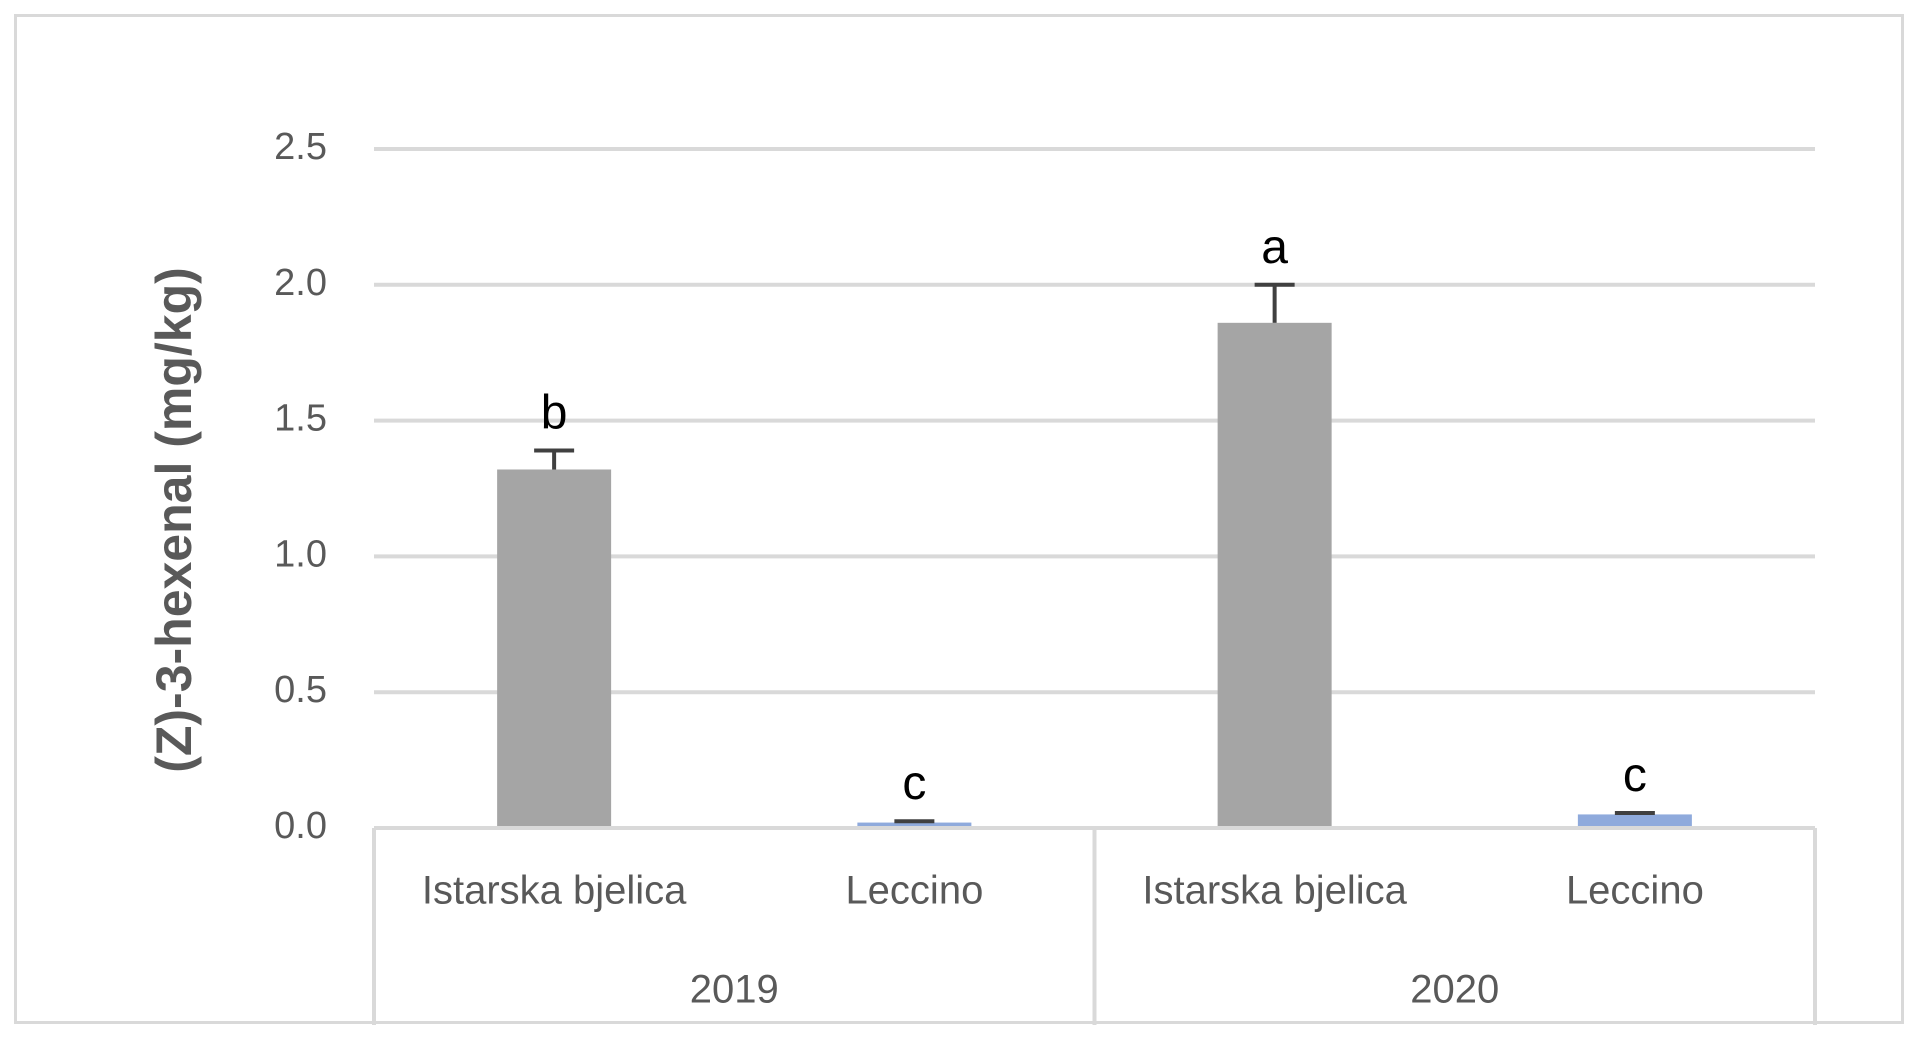  What do you see at coordinates (300, 554) in the screenshot?
I see `y-tick-label: 1.0` at bounding box center [300, 554].